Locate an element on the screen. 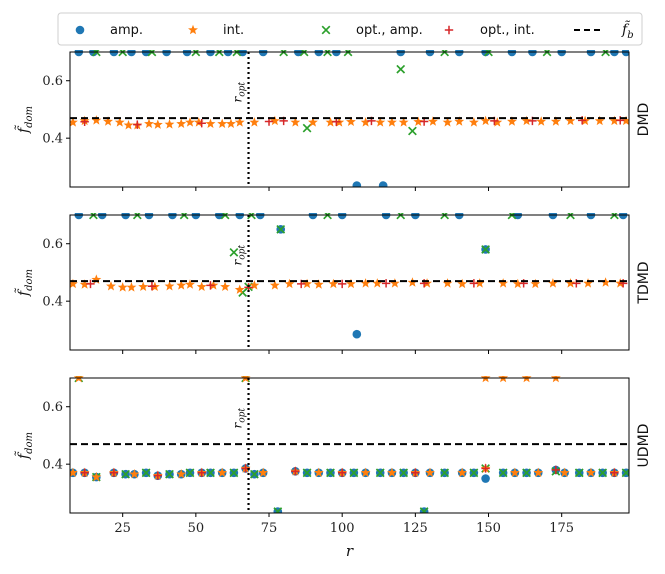 The width and height of the screenshot is (665, 574). legend-label: amp. is located at coordinates (126, 30).